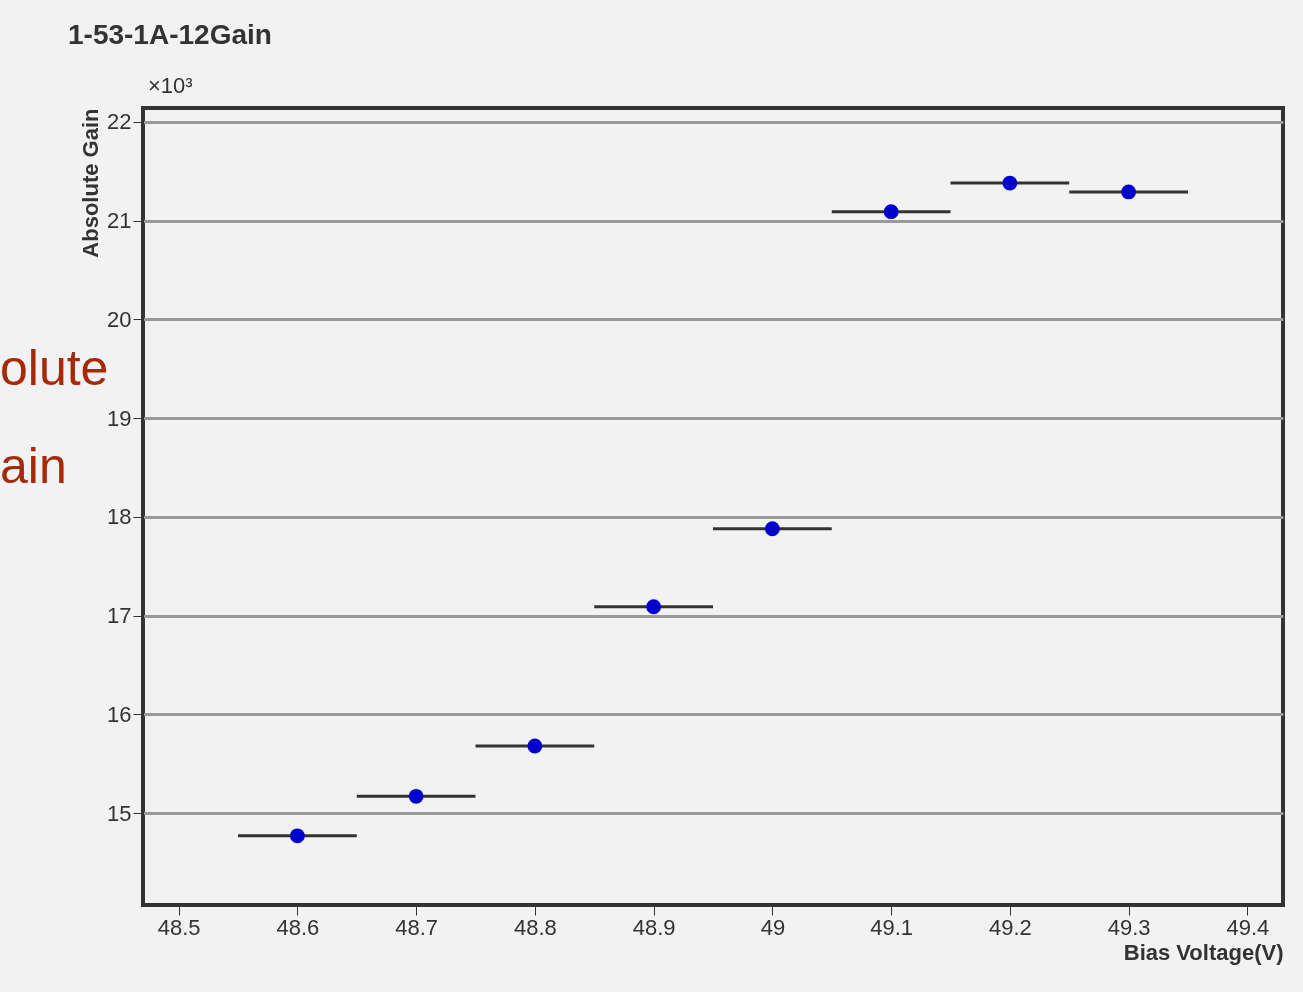 This screenshot has height=992, width=1303. What do you see at coordinates (119, 122) in the screenshot?
I see `y-tick-label: 22` at bounding box center [119, 122].